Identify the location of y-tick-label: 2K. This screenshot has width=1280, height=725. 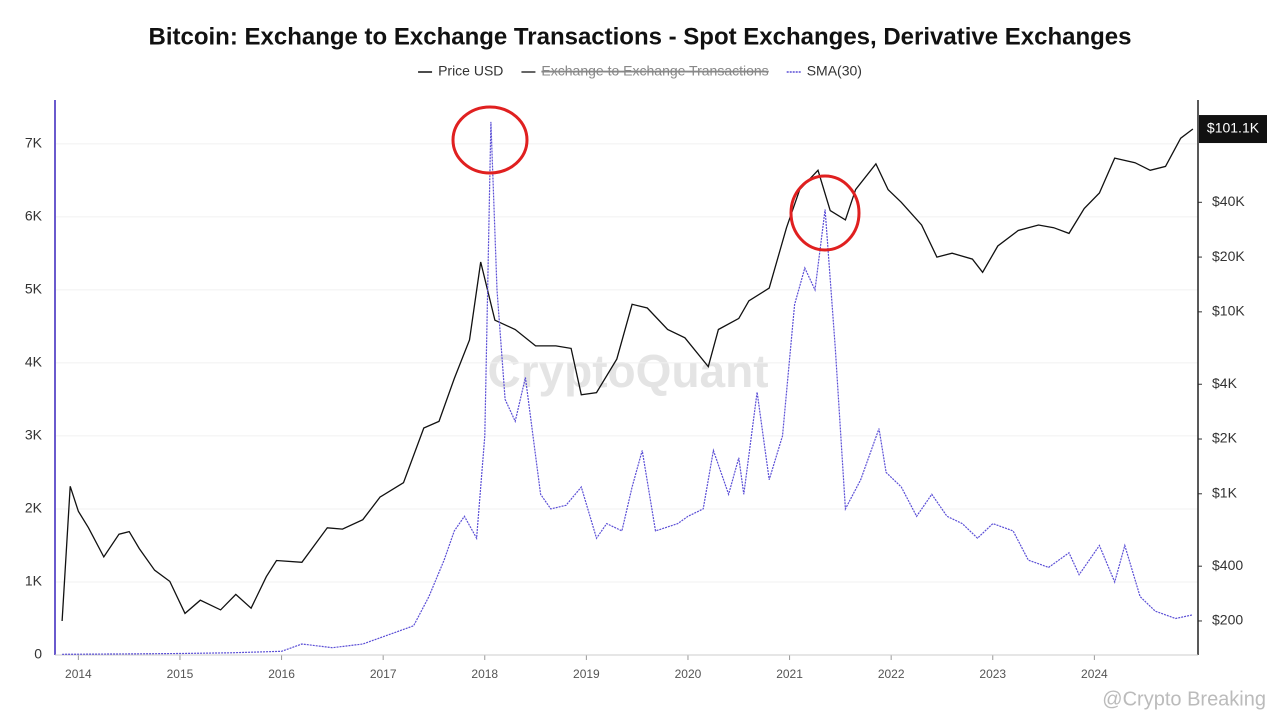
(34, 508).